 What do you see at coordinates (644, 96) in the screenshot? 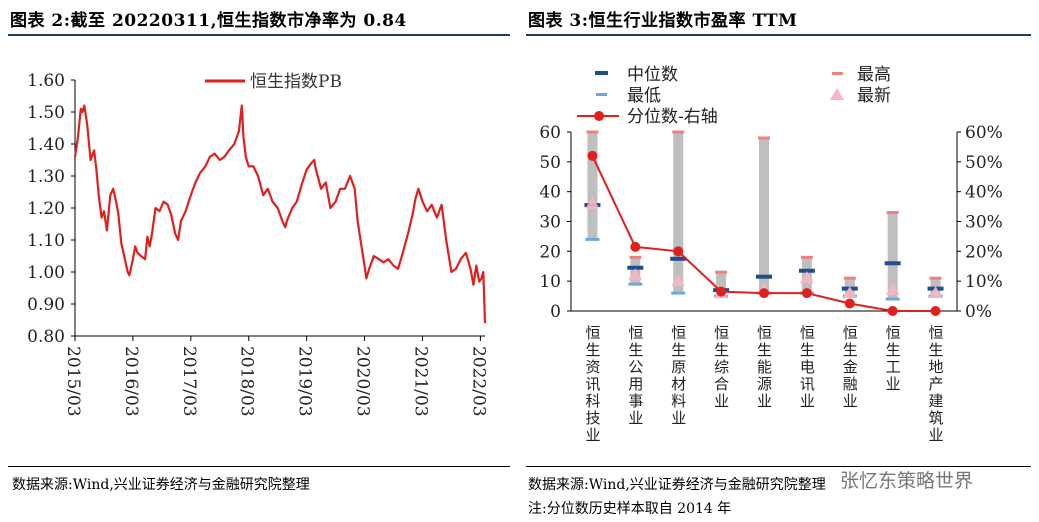
I see `legend-label: 最低` at bounding box center [644, 96].